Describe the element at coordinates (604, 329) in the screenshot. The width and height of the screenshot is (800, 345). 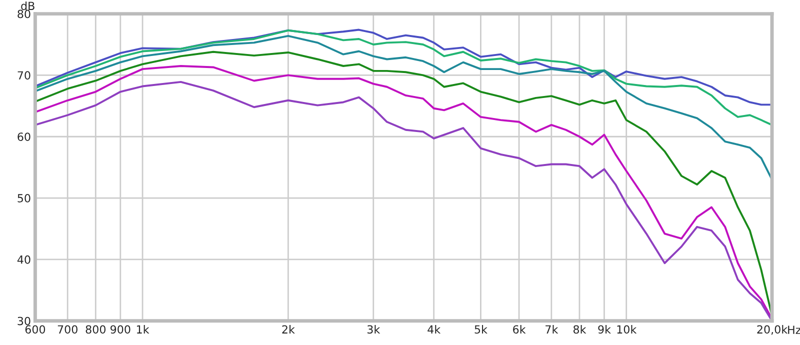
I see `x-tick-label: 9k` at that location.